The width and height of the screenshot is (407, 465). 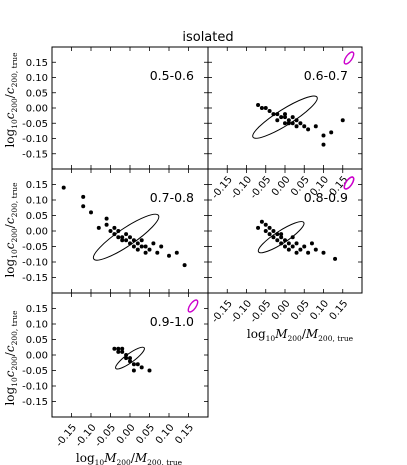 I want to click on x-tick-label: 0.15, so click(x=184, y=434).